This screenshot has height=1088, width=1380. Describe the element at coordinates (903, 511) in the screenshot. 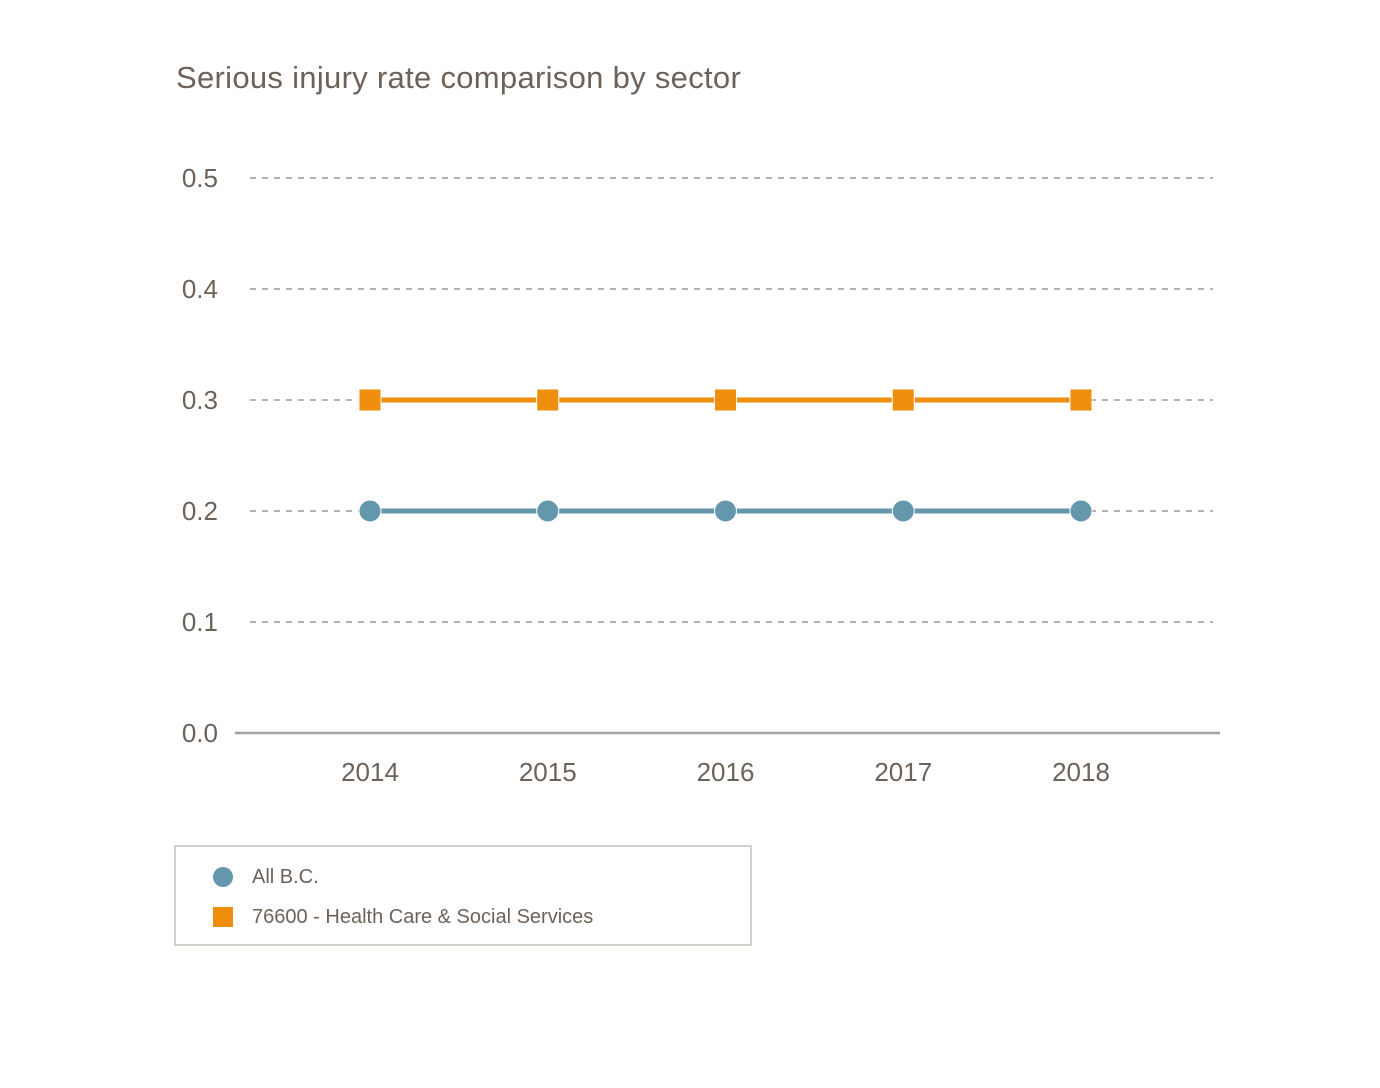

I see `data-point-circle-2017` at that location.